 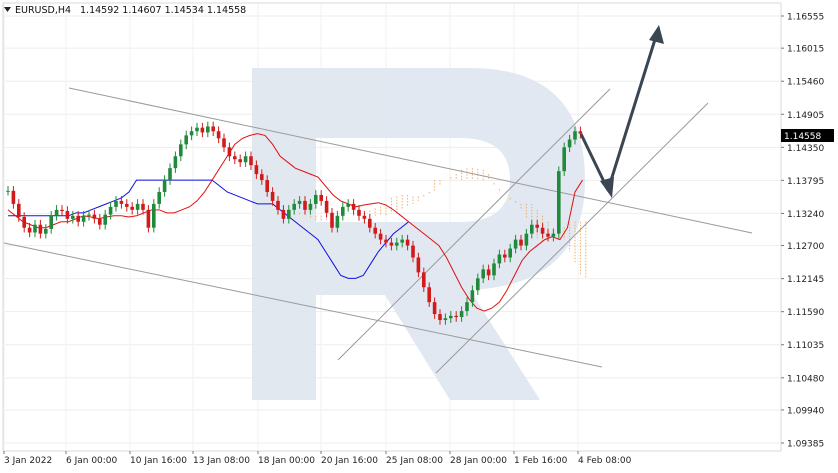 What do you see at coordinates (805, 346) in the screenshot?
I see `y-tick-label: 1.11035` at bounding box center [805, 346].